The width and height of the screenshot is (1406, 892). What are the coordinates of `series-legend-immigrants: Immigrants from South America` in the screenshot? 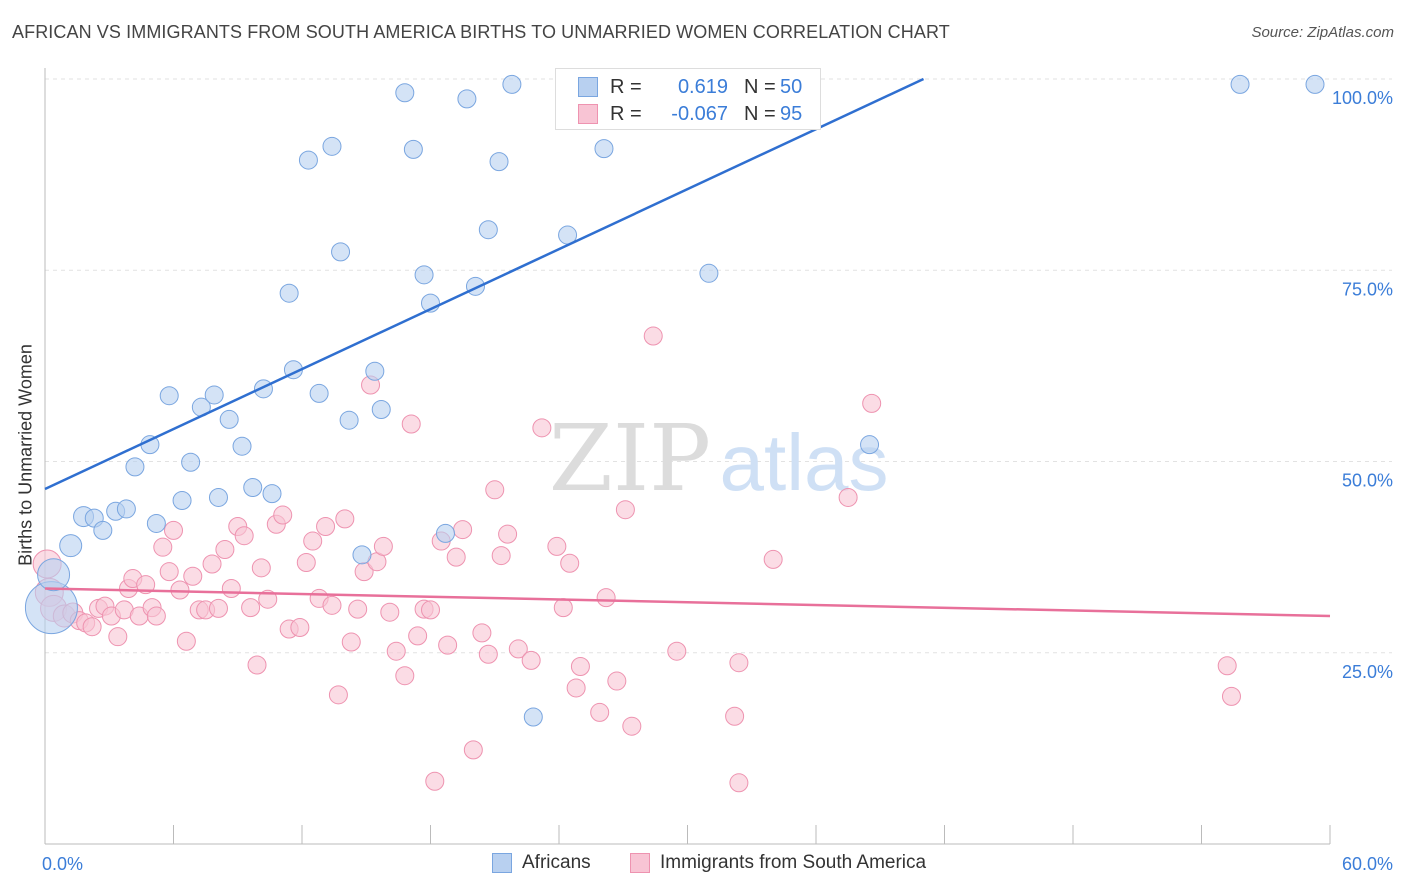 It's located at (778, 863).